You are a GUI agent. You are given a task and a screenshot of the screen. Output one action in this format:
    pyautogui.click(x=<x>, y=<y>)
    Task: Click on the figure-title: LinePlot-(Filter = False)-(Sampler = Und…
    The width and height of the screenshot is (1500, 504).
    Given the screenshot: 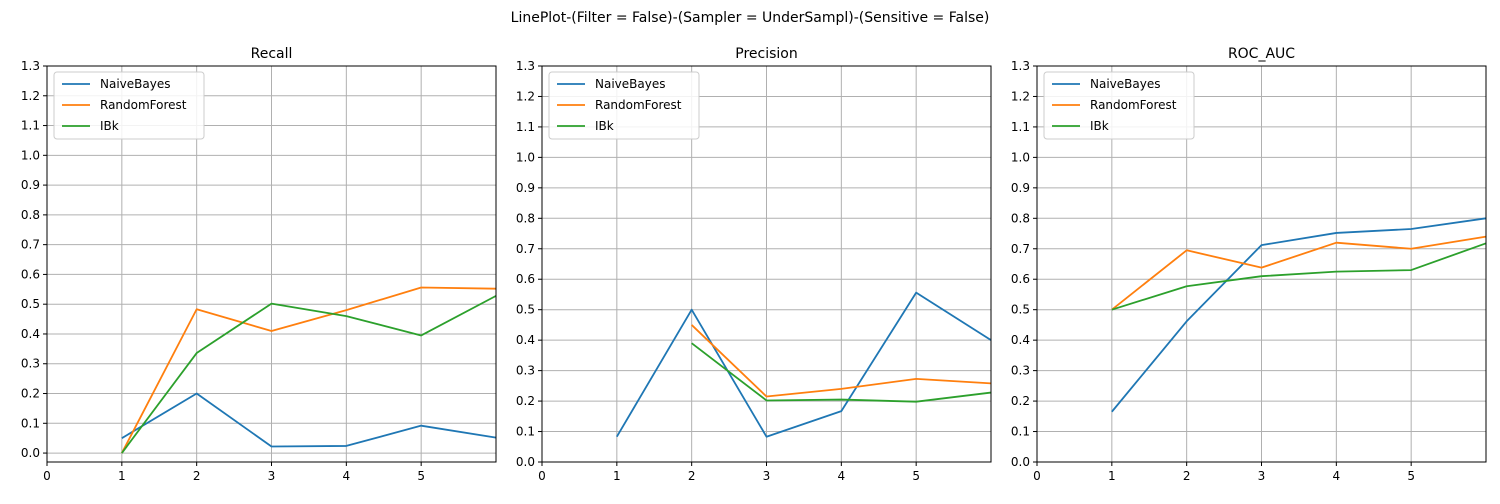 What is the action you would take?
    pyautogui.click(x=750, y=18)
    